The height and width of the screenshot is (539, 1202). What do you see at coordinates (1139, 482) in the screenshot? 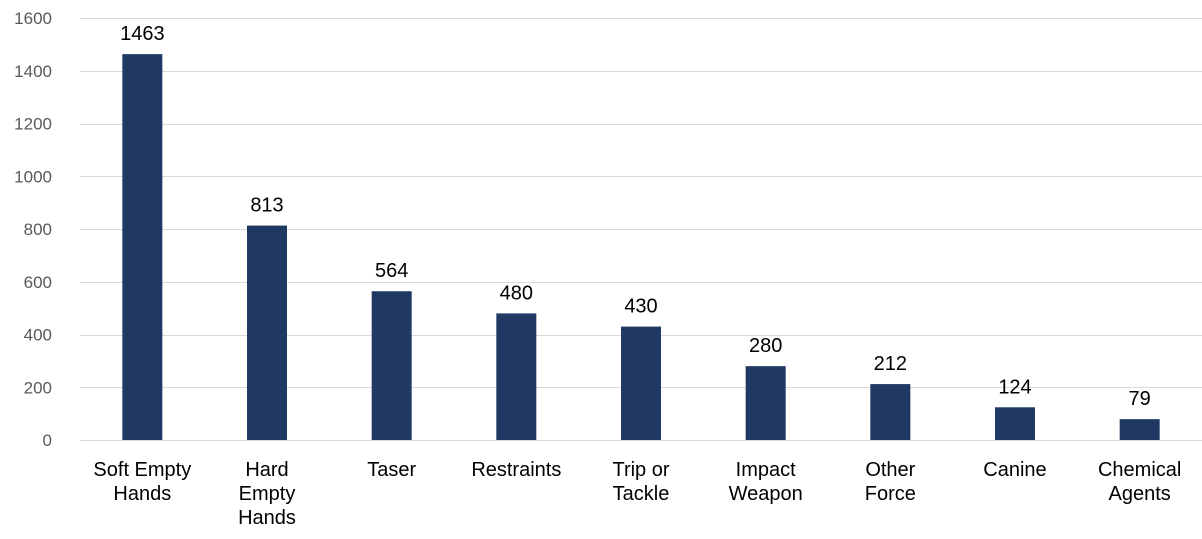
I see `x-category-label: Chemical Agents` at bounding box center [1139, 482].